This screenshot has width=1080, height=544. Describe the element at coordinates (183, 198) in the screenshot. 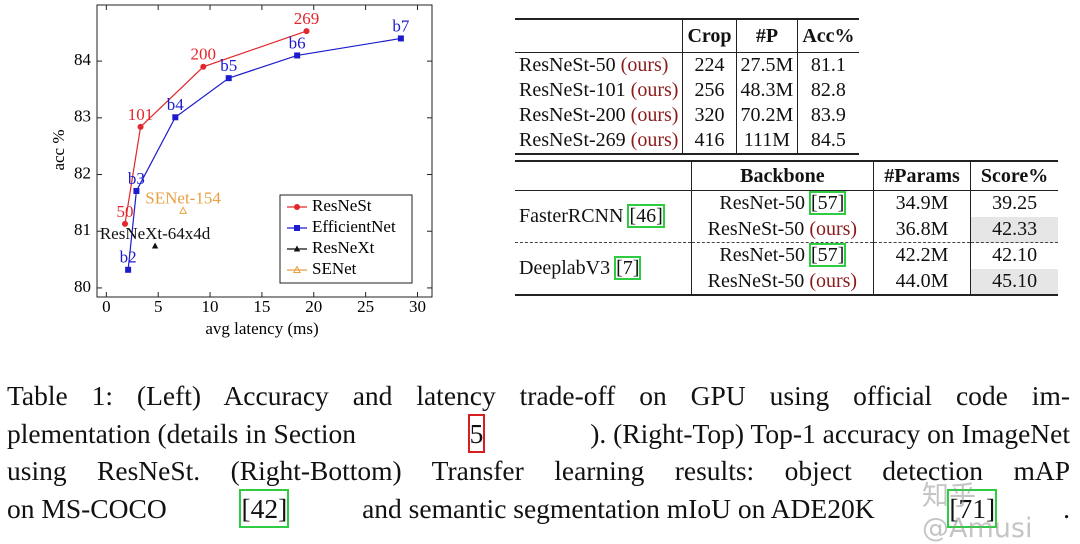

I see `point-label: SENet-154` at that location.